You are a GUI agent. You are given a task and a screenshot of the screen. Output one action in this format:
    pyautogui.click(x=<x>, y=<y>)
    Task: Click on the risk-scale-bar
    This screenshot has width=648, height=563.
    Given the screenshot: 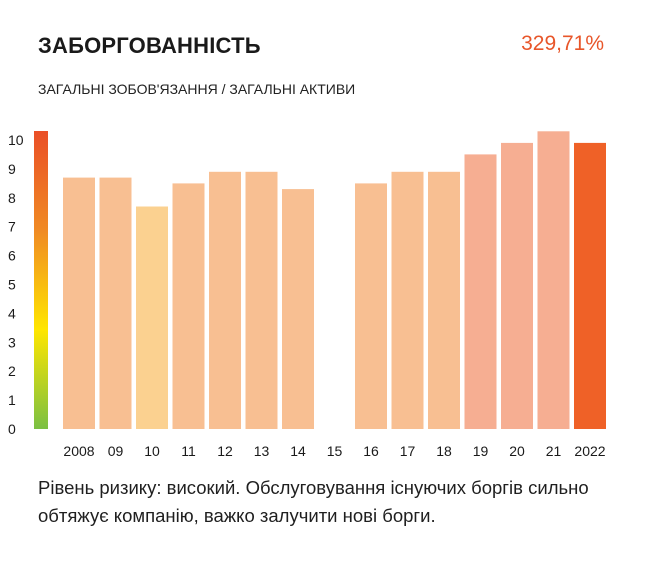 What is the action you would take?
    pyautogui.click(x=41, y=280)
    